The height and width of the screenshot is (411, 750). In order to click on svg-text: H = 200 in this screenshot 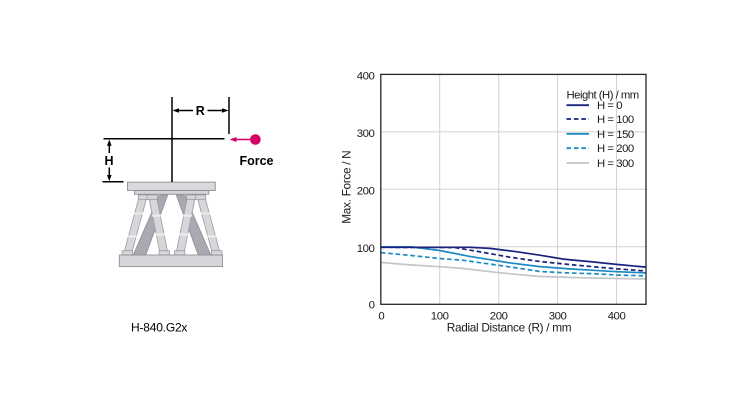, I will do `click(615, 149)`.